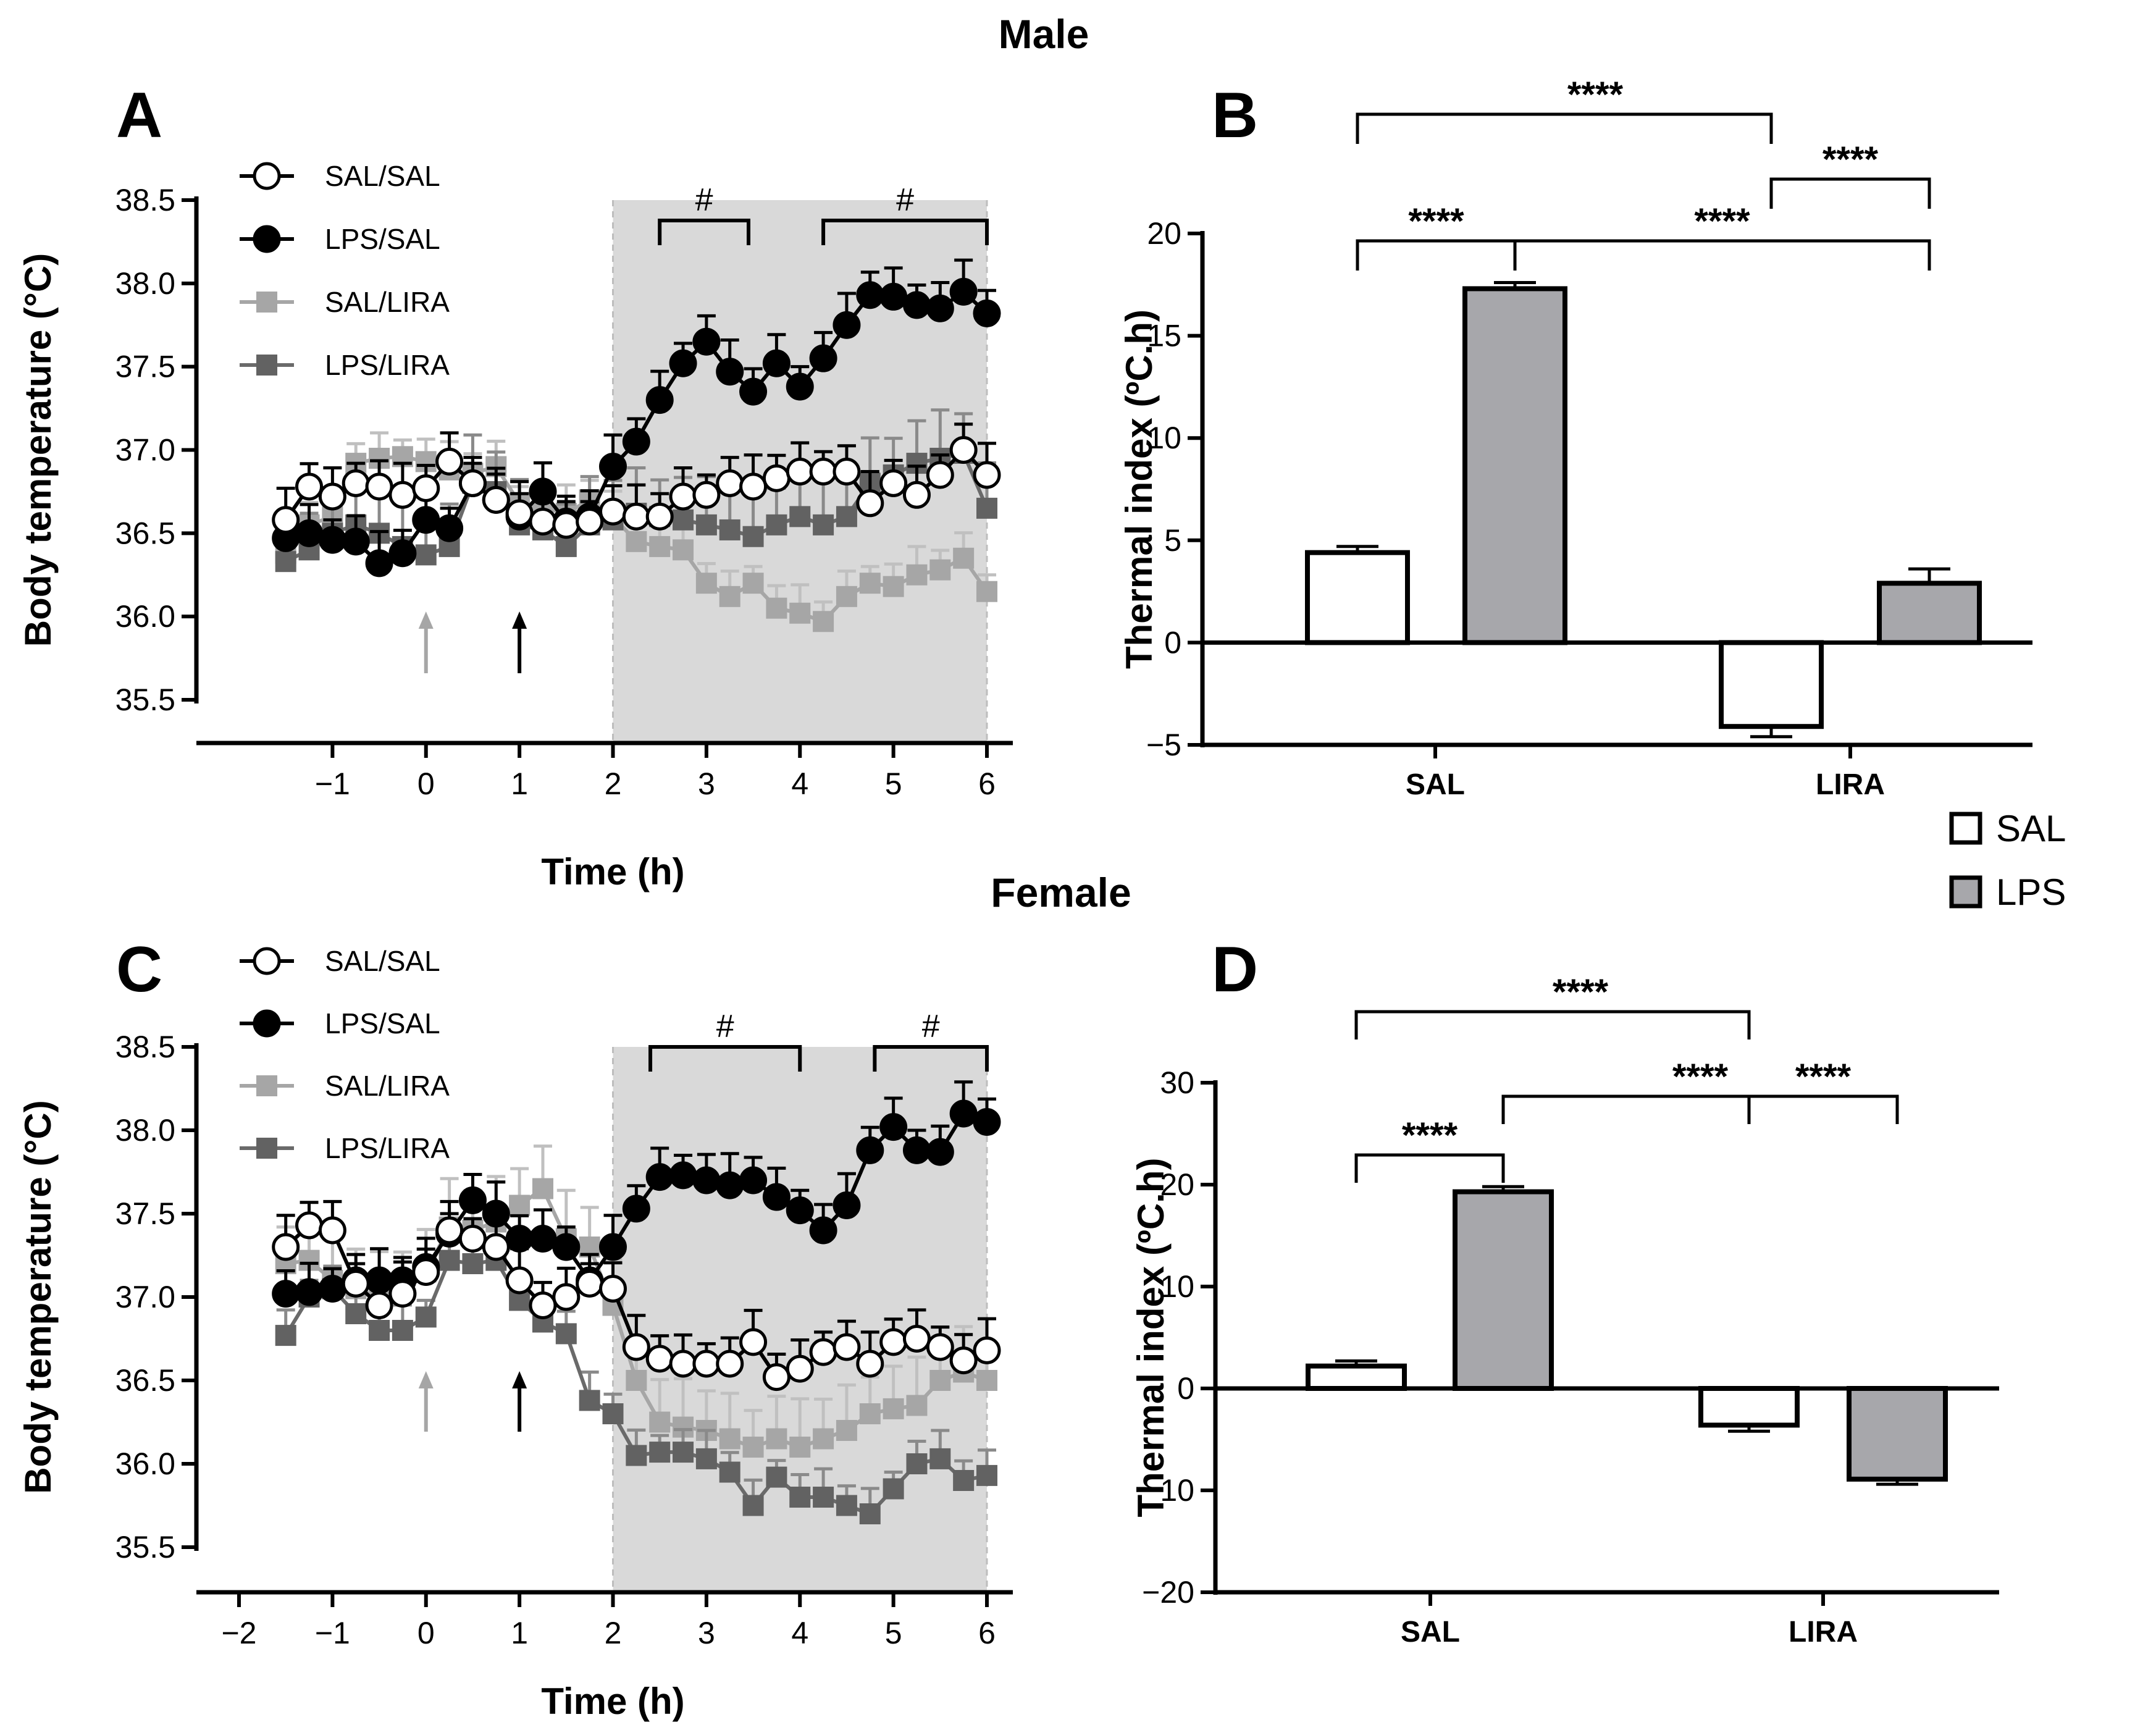 Image resolution: width=2156 pixels, height=1730 pixels. What do you see at coordinates (345, 271) in the screenshot?
I see `series-legend: SAL/SAL LPS/SAL SAL/LIRA LPS/LIRA` at bounding box center [345, 271].